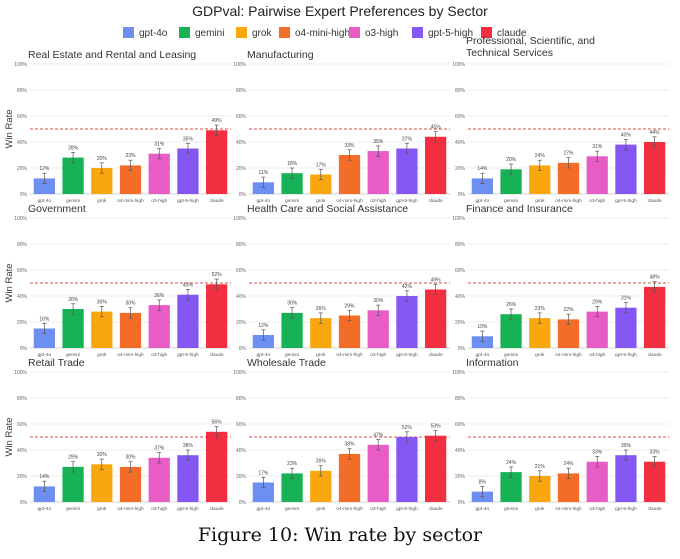  I want to click on panel-6-bar-gpt-4o, so click(482, 342).